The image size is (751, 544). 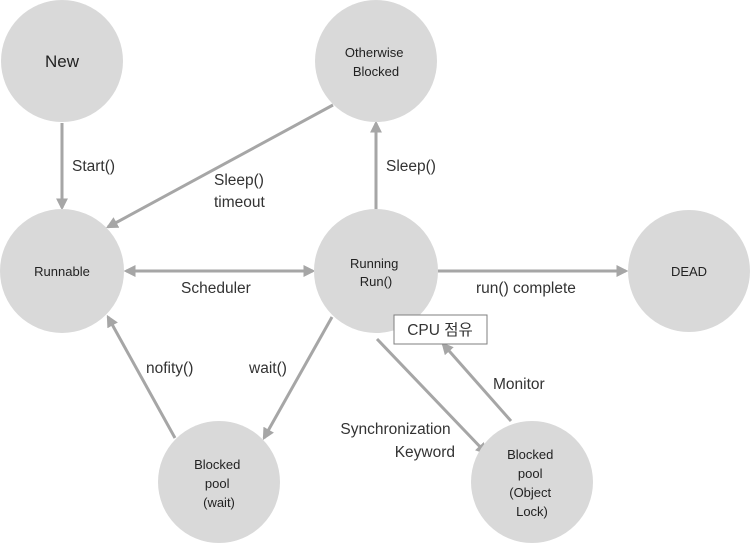 I want to click on edge-blocked-wait-to-runnable, so click(x=141, y=376).